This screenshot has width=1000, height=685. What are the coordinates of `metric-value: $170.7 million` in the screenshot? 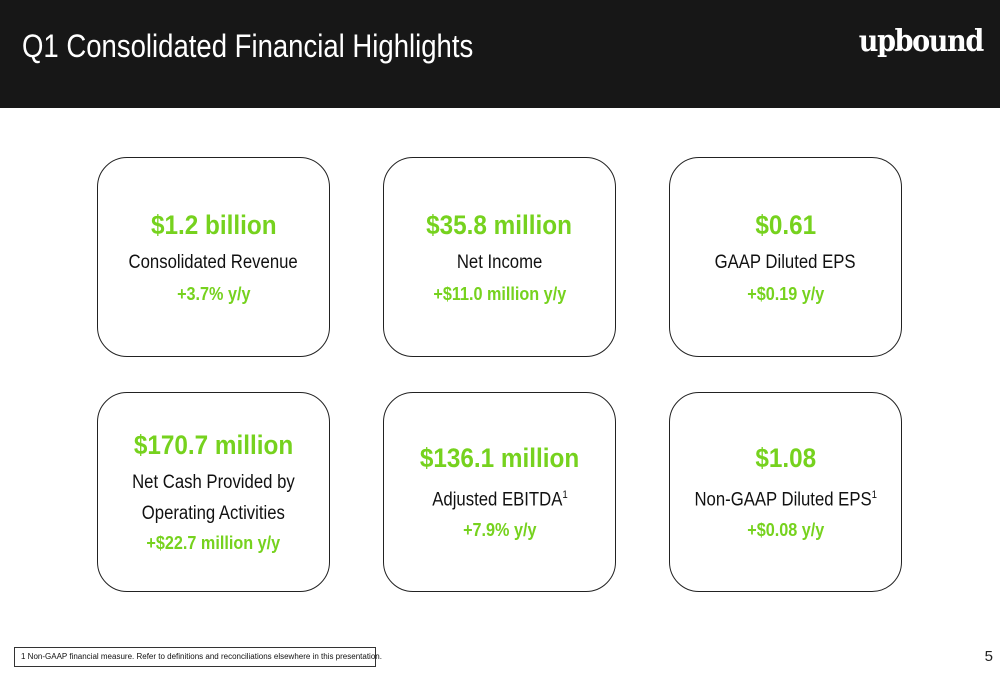 It's located at (213, 445).